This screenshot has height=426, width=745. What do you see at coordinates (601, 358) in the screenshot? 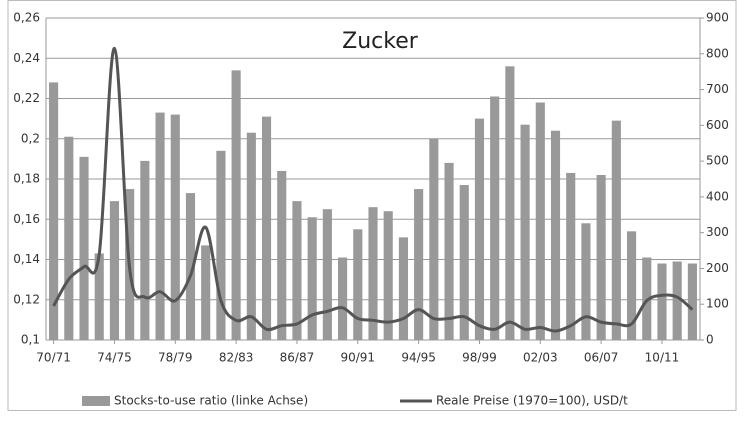
I see `x-tick-label: 06/07` at bounding box center [601, 358].